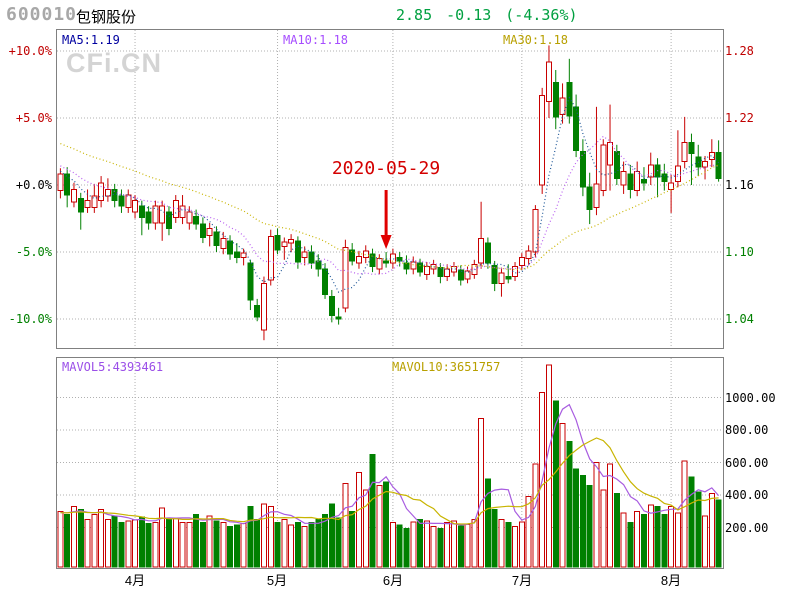  I want to click on month-tick: 8月, so click(671, 580).